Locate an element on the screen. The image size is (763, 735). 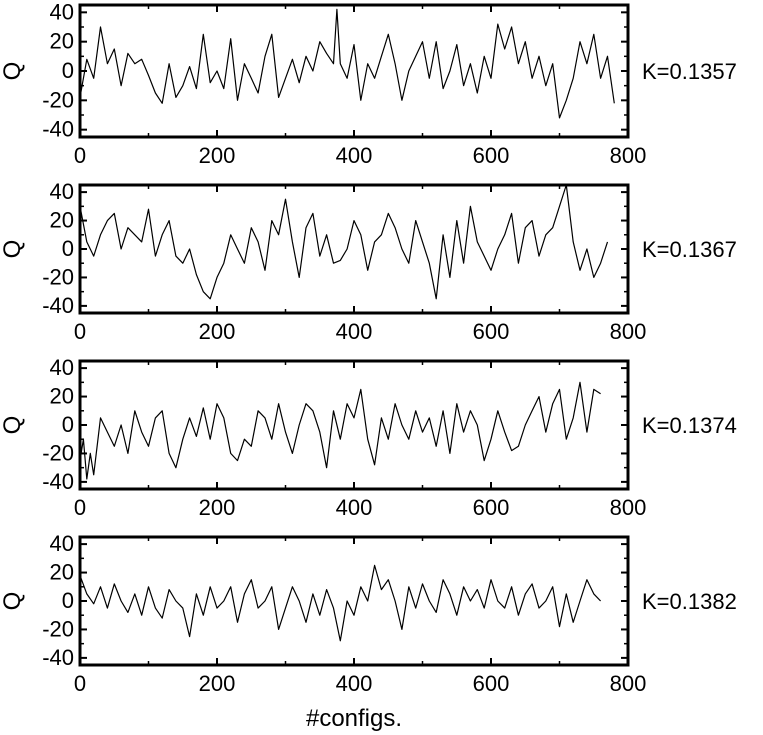
panel-label: K=0.1374 is located at coordinates (689, 425).